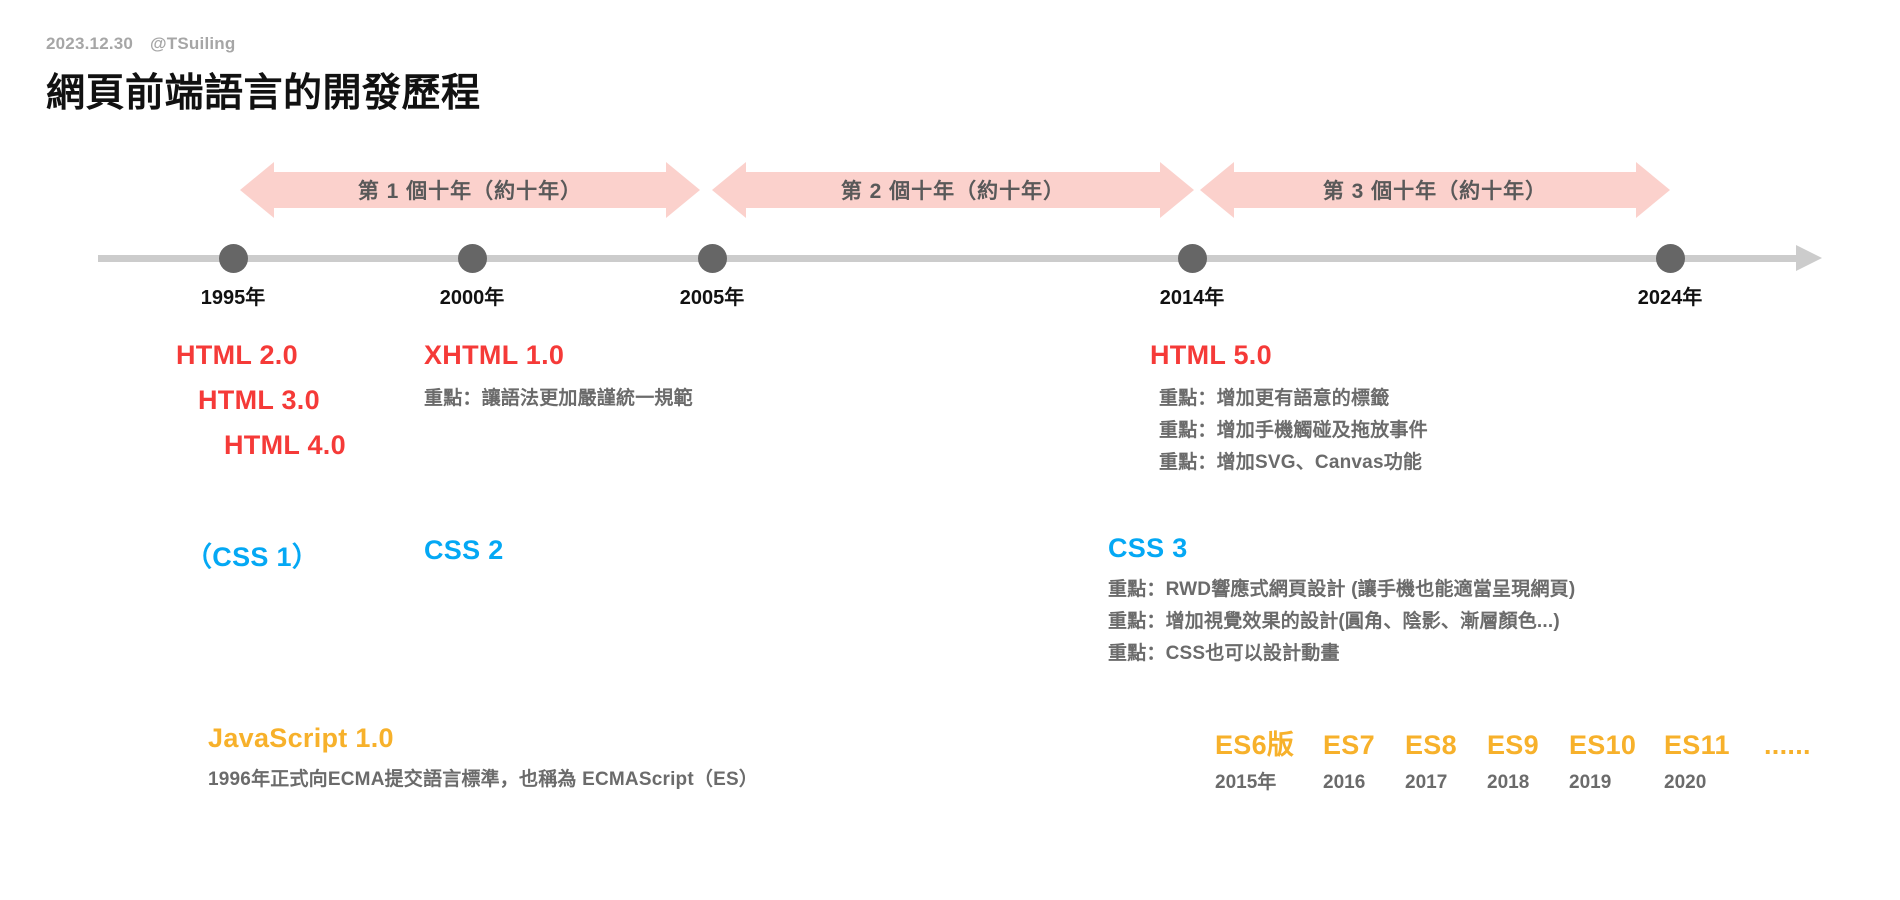  Describe the element at coordinates (233, 258) in the screenshot. I see `timeline-dot-1995` at that location.